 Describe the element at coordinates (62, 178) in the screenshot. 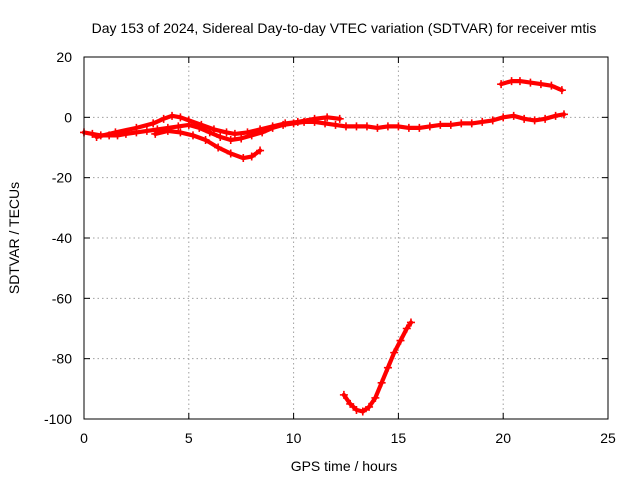

I see `y-tick-label: -20` at that location.